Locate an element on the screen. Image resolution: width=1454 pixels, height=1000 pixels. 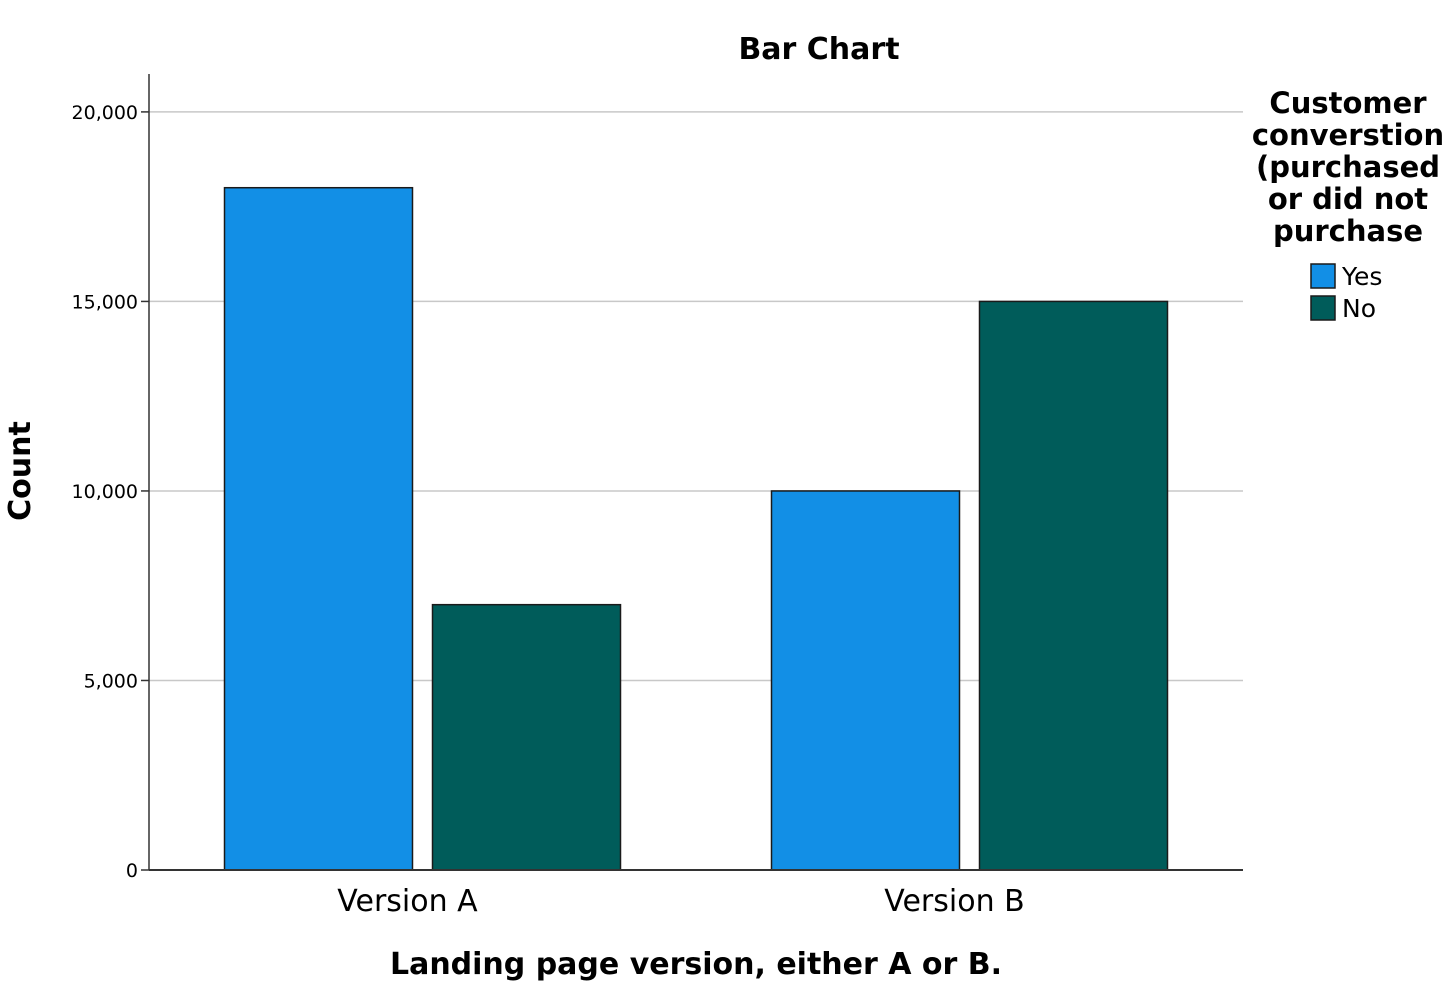
legend-title-line: or did not is located at coordinates (1348, 199).